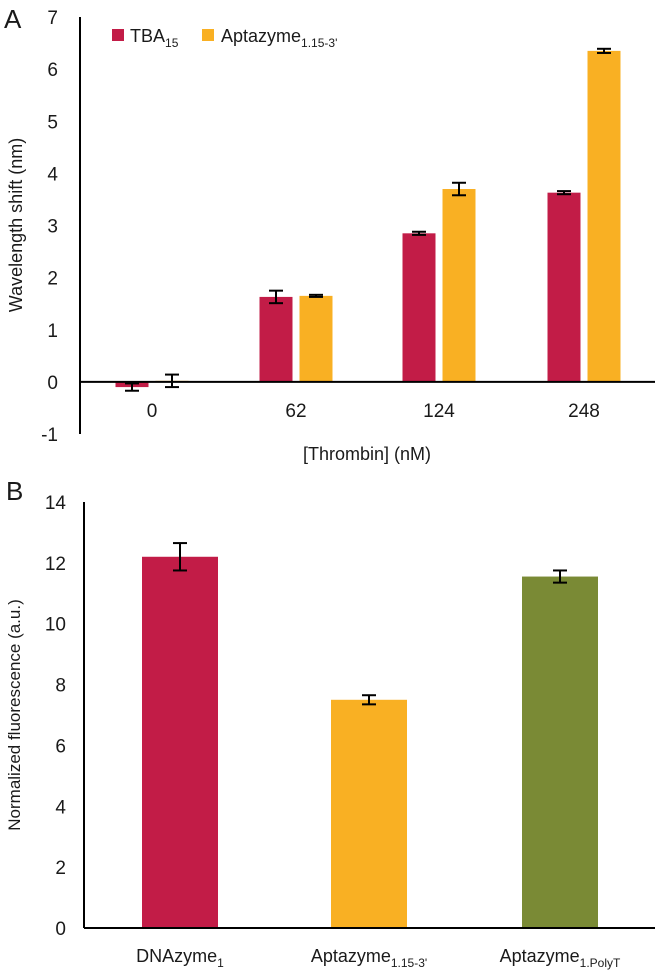  I want to click on legend-swatch-tba15, so click(118, 35).